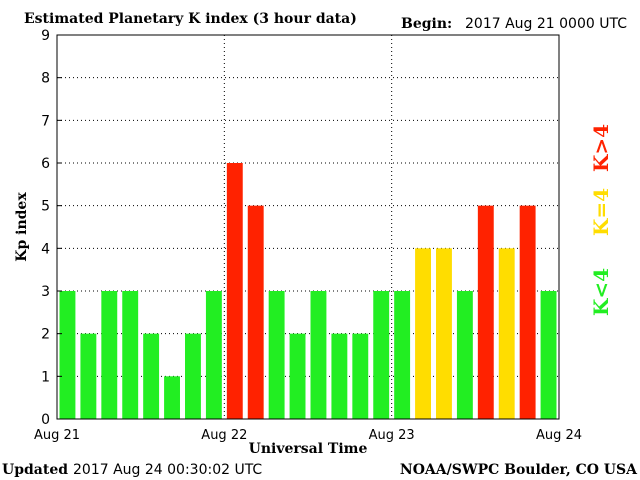  What do you see at coordinates (546, 24) in the screenshot?
I see `begin-value: 2017 Aug 21 0000 UTC` at bounding box center [546, 24].